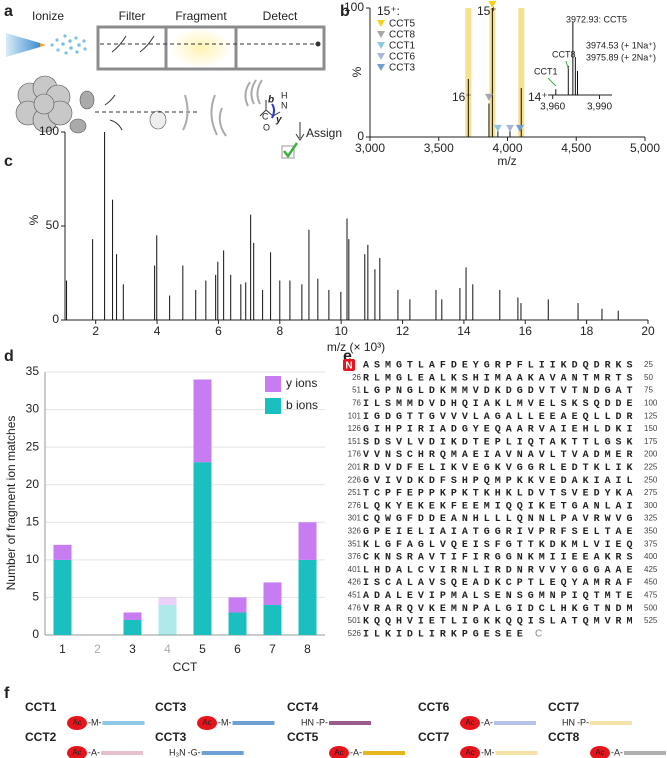 The image size is (667, 758). What do you see at coordinates (55, 319) in the screenshot?
I see `y-tick-label: 0` at bounding box center [55, 319].